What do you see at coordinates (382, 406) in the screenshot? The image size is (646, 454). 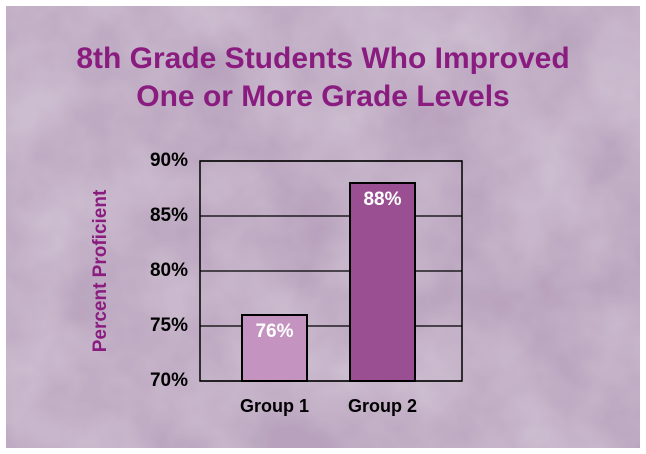 I see `x-tick-label: Group 2` at bounding box center [382, 406].